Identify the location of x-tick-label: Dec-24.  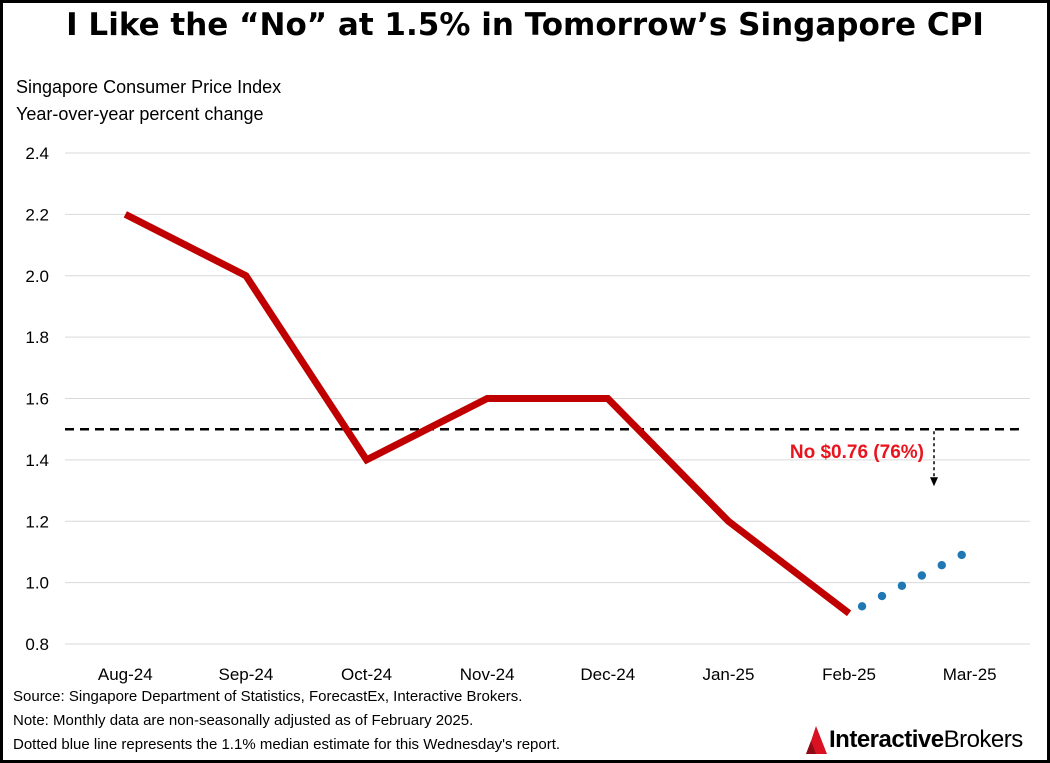
(607, 674).